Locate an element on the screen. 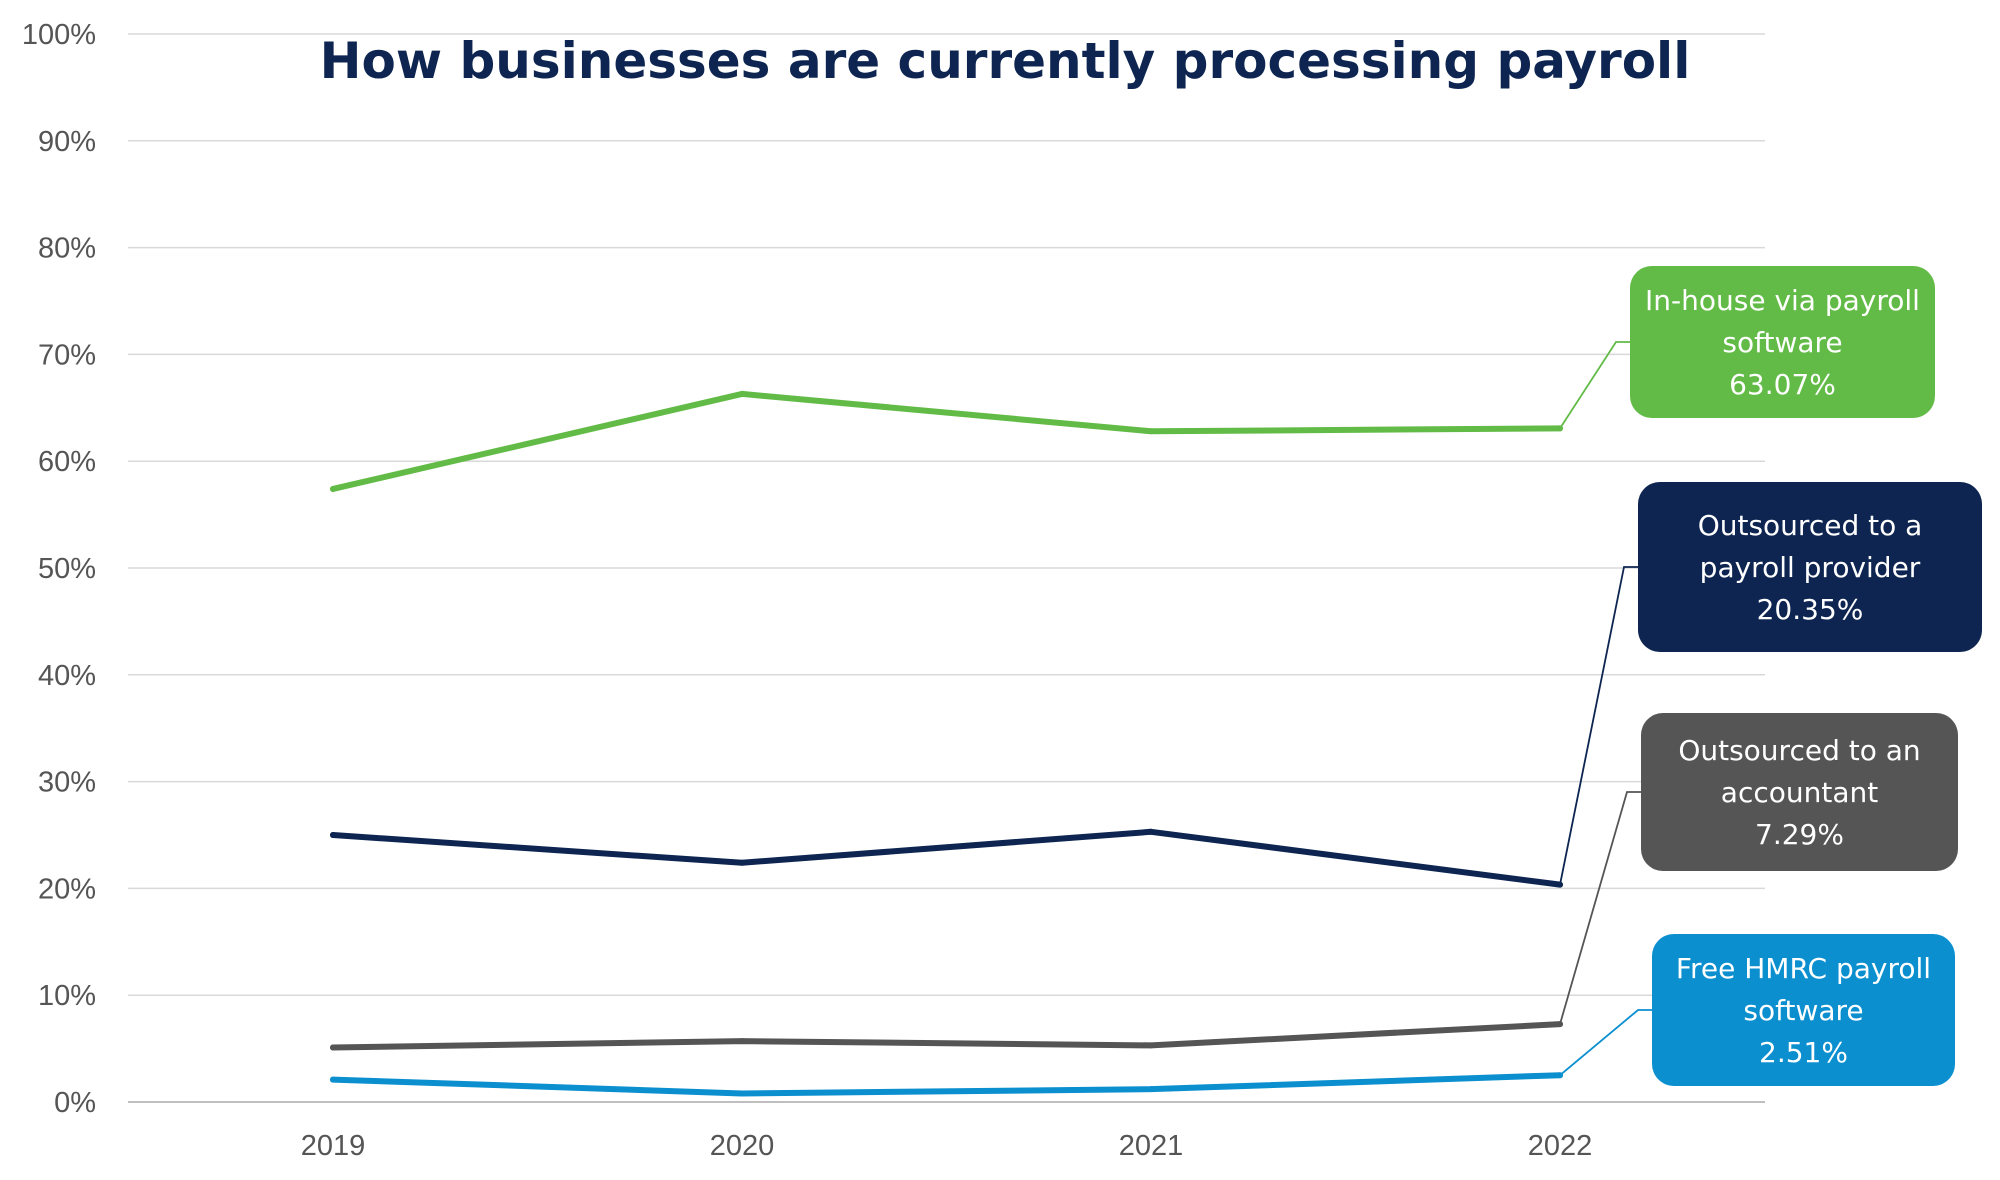  label-text-accountant: Outsourced to an is located at coordinates (1799, 750).